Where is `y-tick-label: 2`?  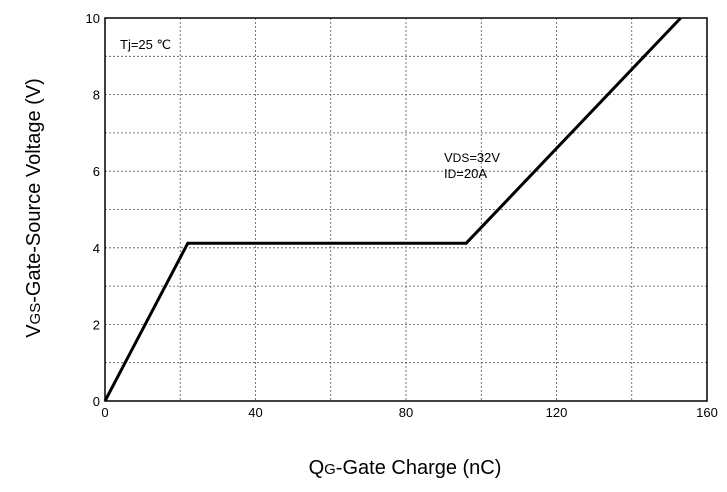
y-tick-label: 2 is located at coordinates (96, 324).